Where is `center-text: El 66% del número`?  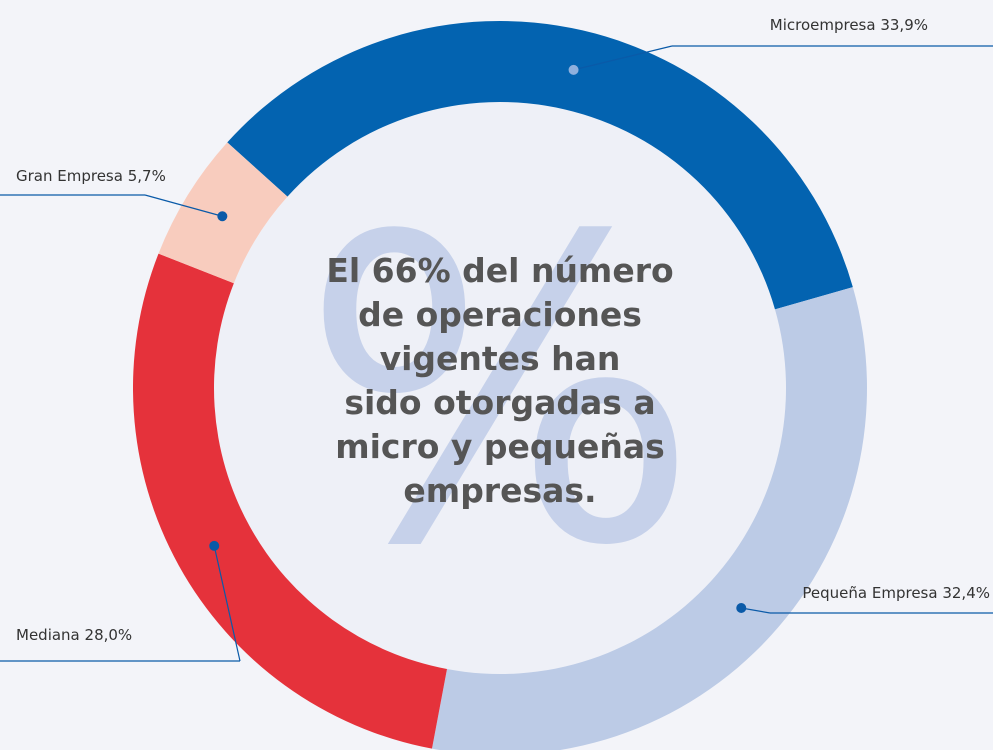 center-text: El 66% del número is located at coordinates (499, 270).